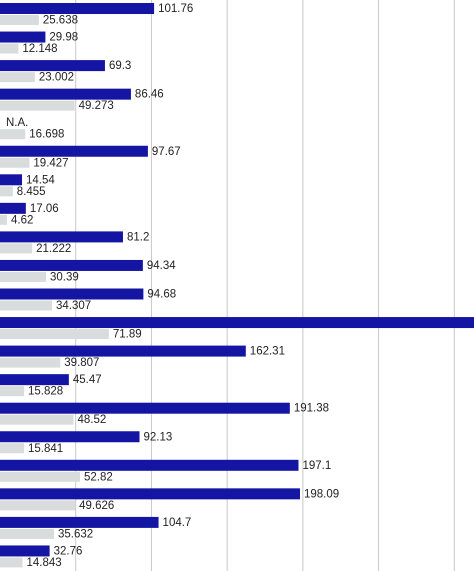 This screenshot has width=474, height=571. I want to click on value-label: 14.54, so click(40, 180).